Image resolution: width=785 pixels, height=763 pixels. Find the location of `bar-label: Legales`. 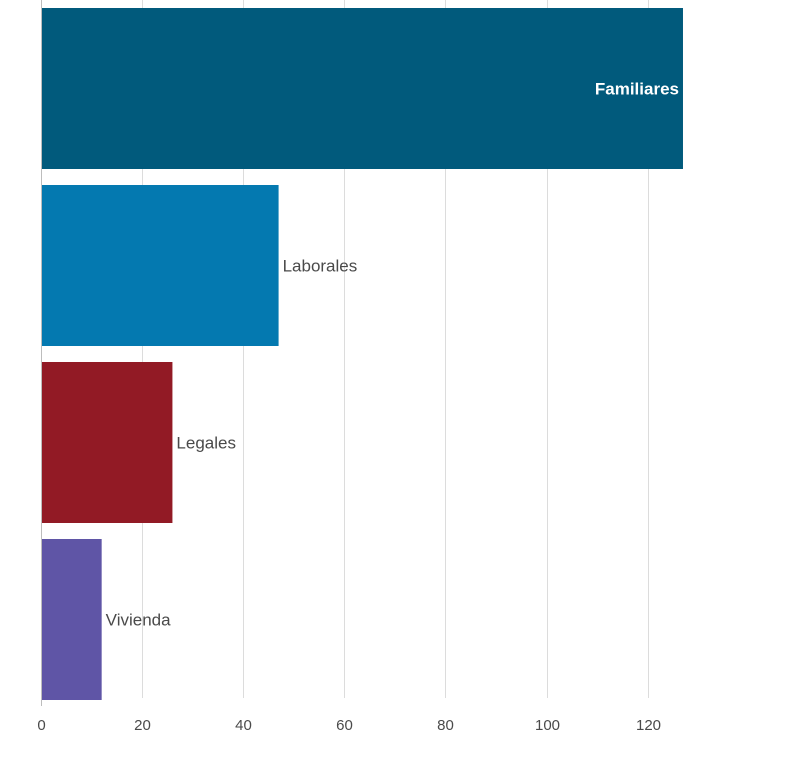

bar-label: Legales is located at coordinates (206, 443).